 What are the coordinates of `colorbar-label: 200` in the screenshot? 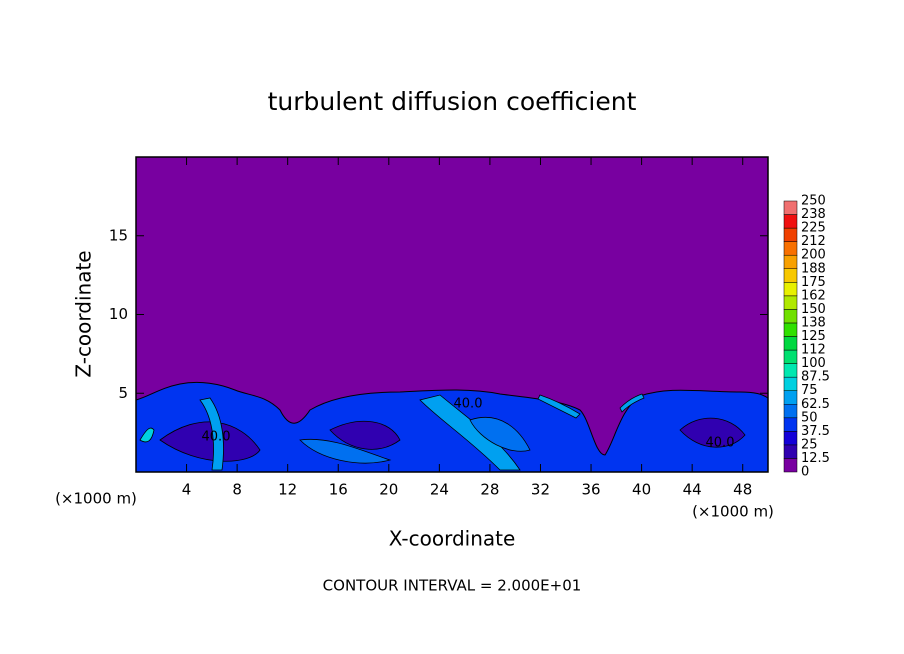 It's located at (813, 255).